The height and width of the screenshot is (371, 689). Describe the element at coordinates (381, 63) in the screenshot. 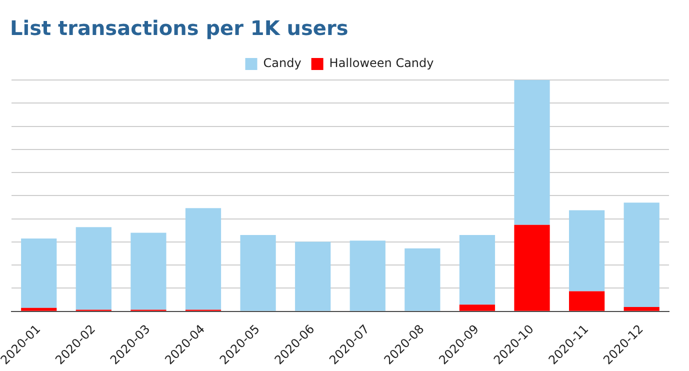

I see `legend-label: Halloween Candy` at that location.